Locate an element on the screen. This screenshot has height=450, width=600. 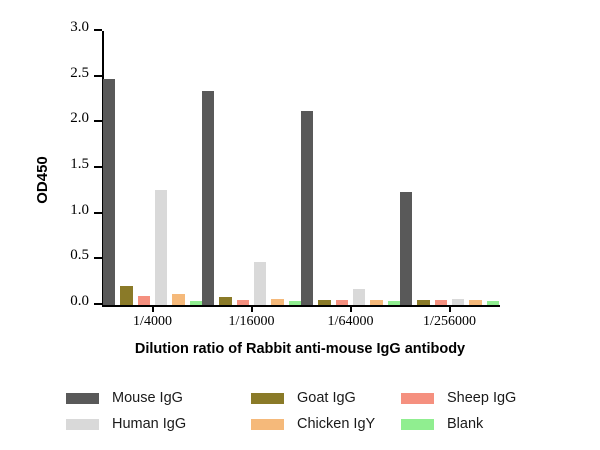
x-tick-label: 1/4000 is located at coordinates (152, 321).